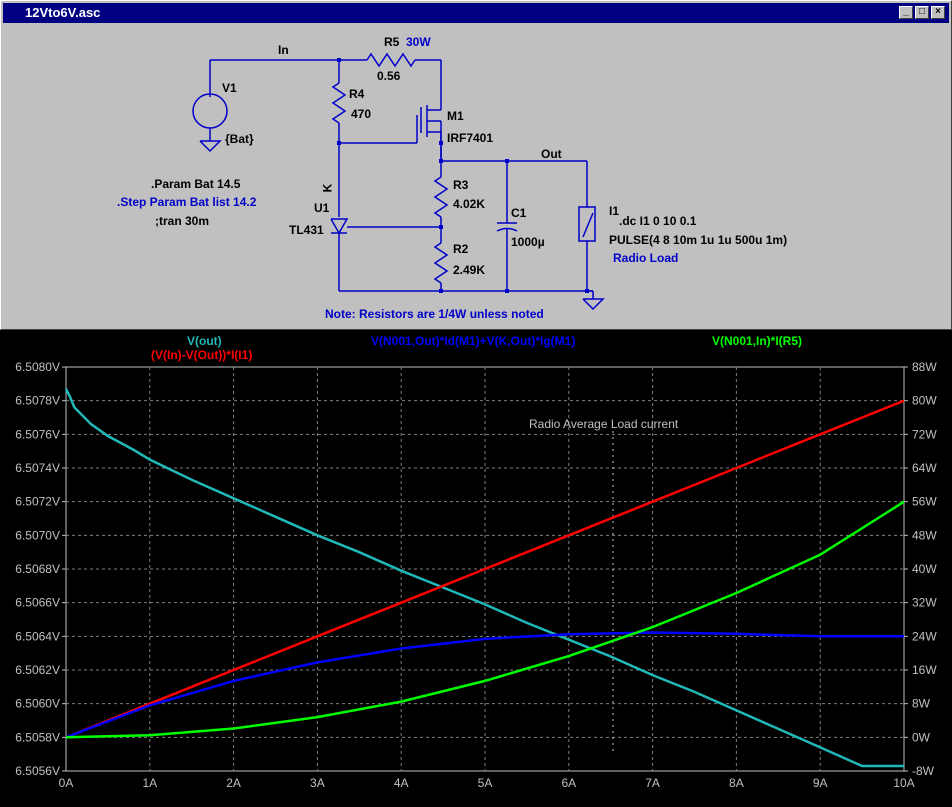  I want to click on y-right-tick-label: 40W, so click(924, 569).